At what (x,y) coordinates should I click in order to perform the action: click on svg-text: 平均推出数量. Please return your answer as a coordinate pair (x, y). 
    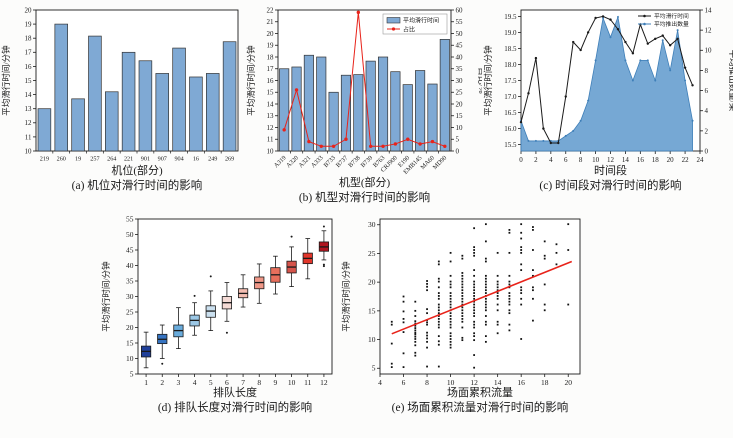
    Looking at the image, I should click on (671, 24).